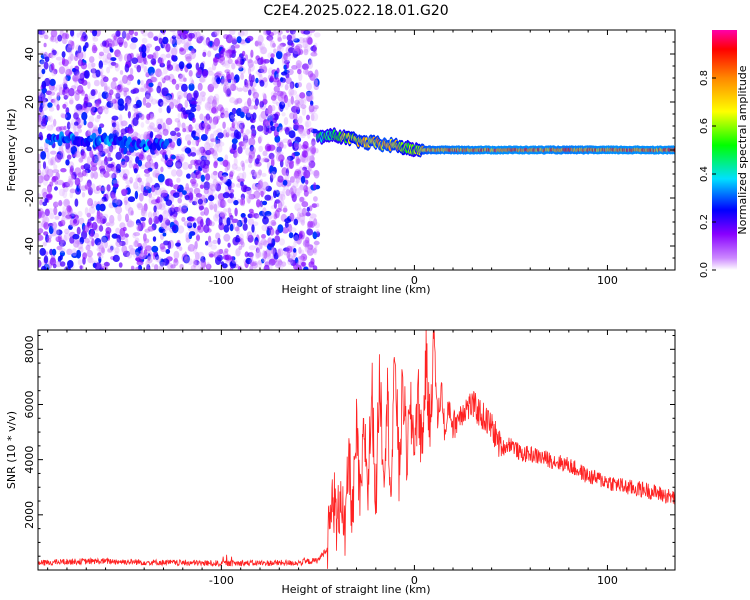 This screenshot has height=600, width=750. What do you see at coordinates (704, 126) in the screenshot?
I see `colorbar-tick-label: 0.6` at bounding box center [704, 126].